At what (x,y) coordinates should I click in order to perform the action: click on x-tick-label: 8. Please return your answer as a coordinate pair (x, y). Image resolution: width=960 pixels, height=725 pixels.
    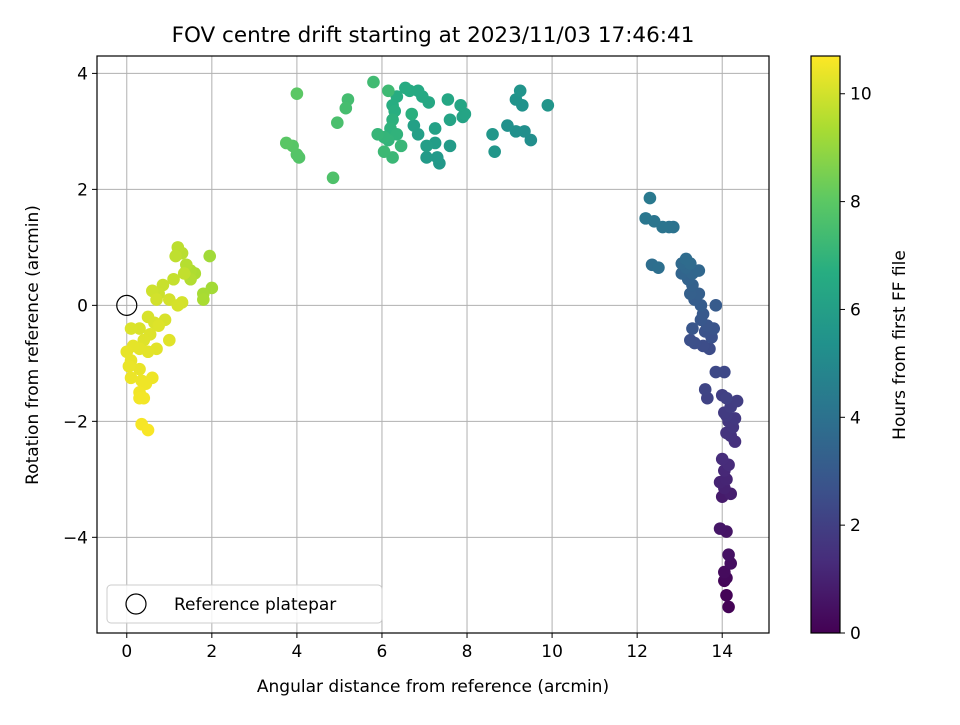
    Looking at the image, I should click on (467, 652).